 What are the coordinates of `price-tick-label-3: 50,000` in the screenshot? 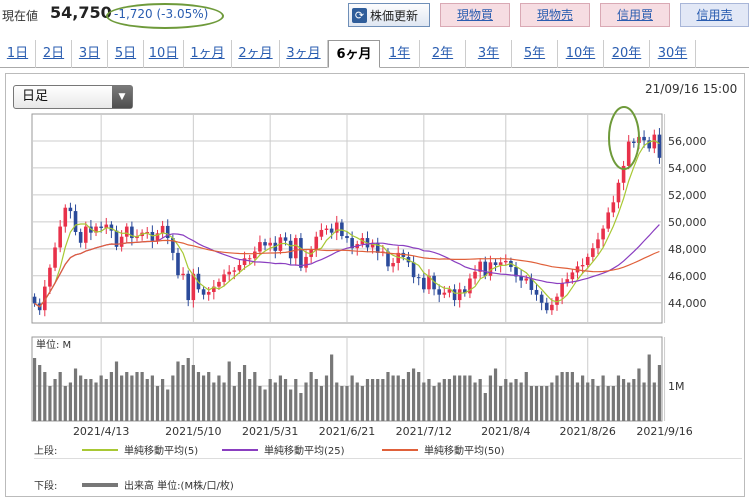 It's located at (687, 222).